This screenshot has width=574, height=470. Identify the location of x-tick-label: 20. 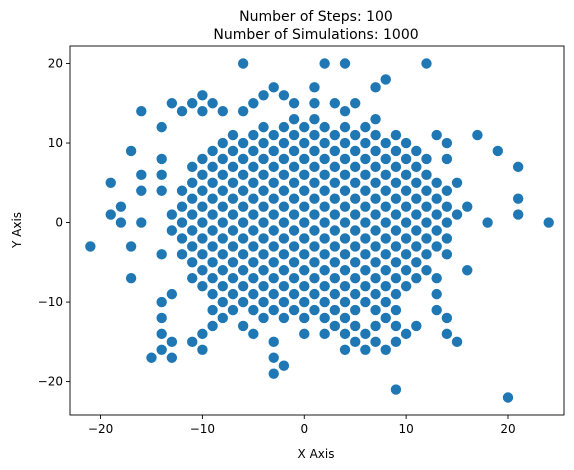
(507, 429).